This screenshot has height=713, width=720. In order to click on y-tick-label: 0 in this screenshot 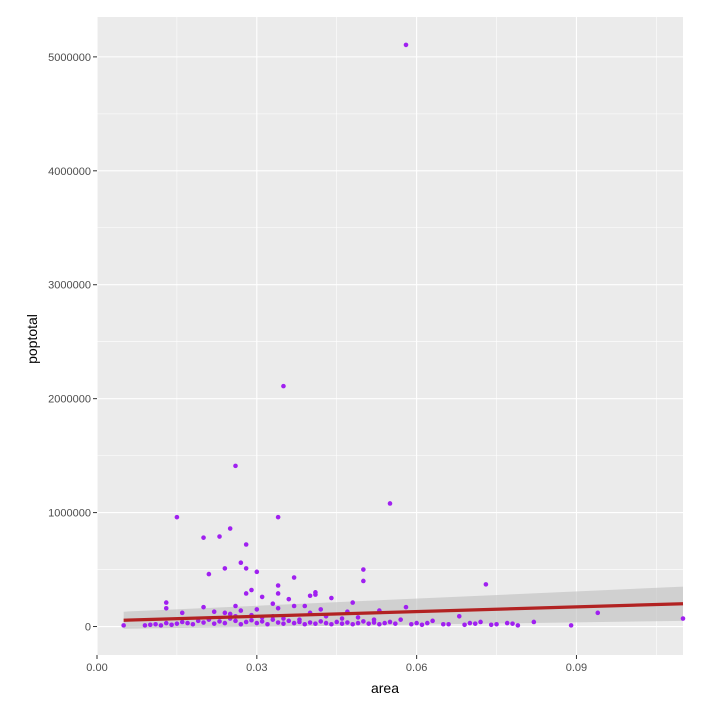, I will do `click(88, 628)`.